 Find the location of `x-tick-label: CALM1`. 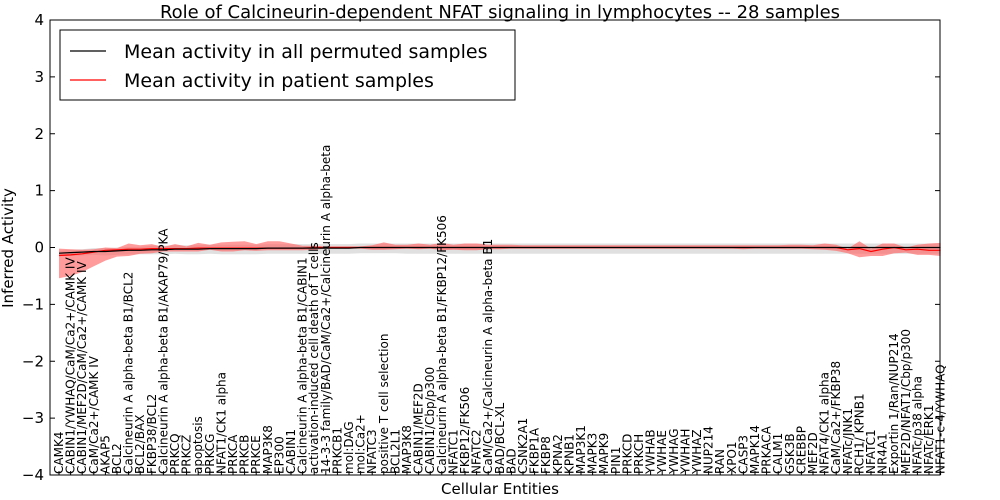

x-tick-label: CALM1 is located at coordinates (778, 453).